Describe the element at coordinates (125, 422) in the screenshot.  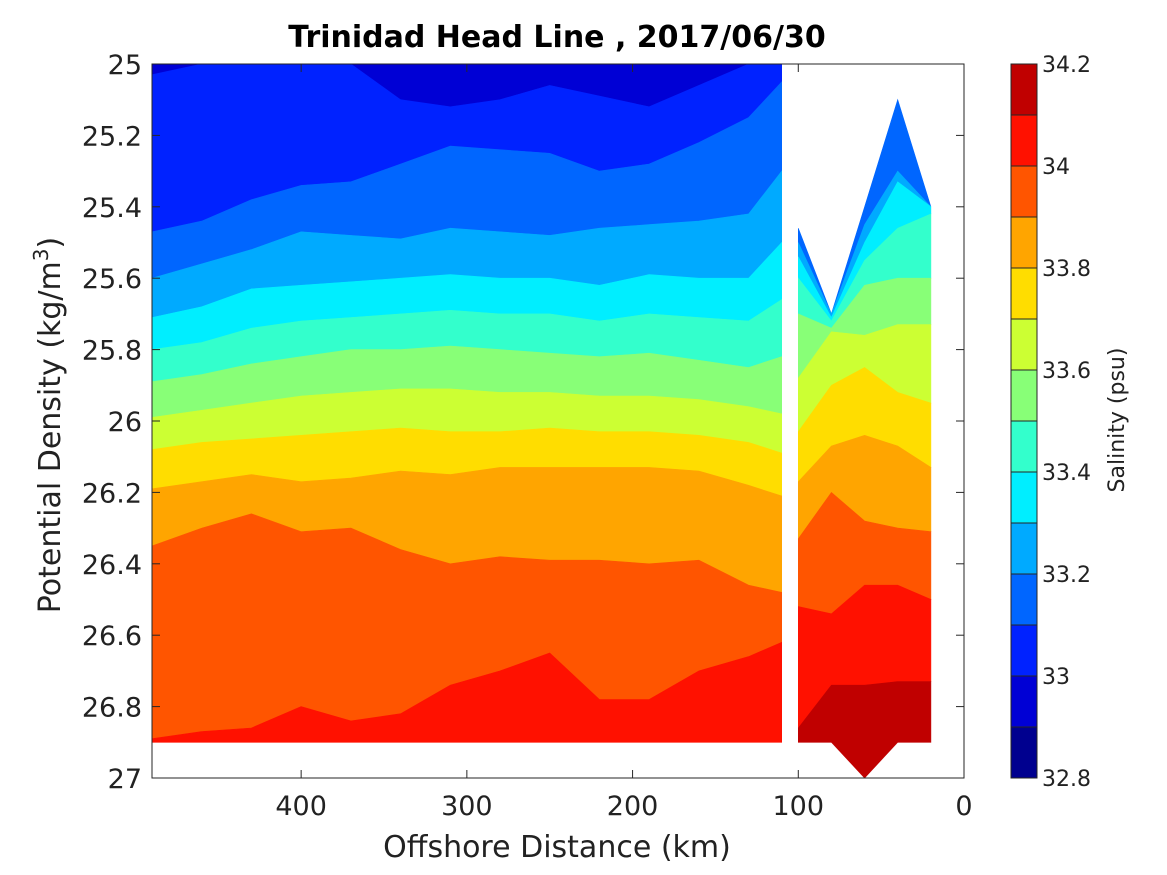
I see `y-tick-label: 26` at that location.